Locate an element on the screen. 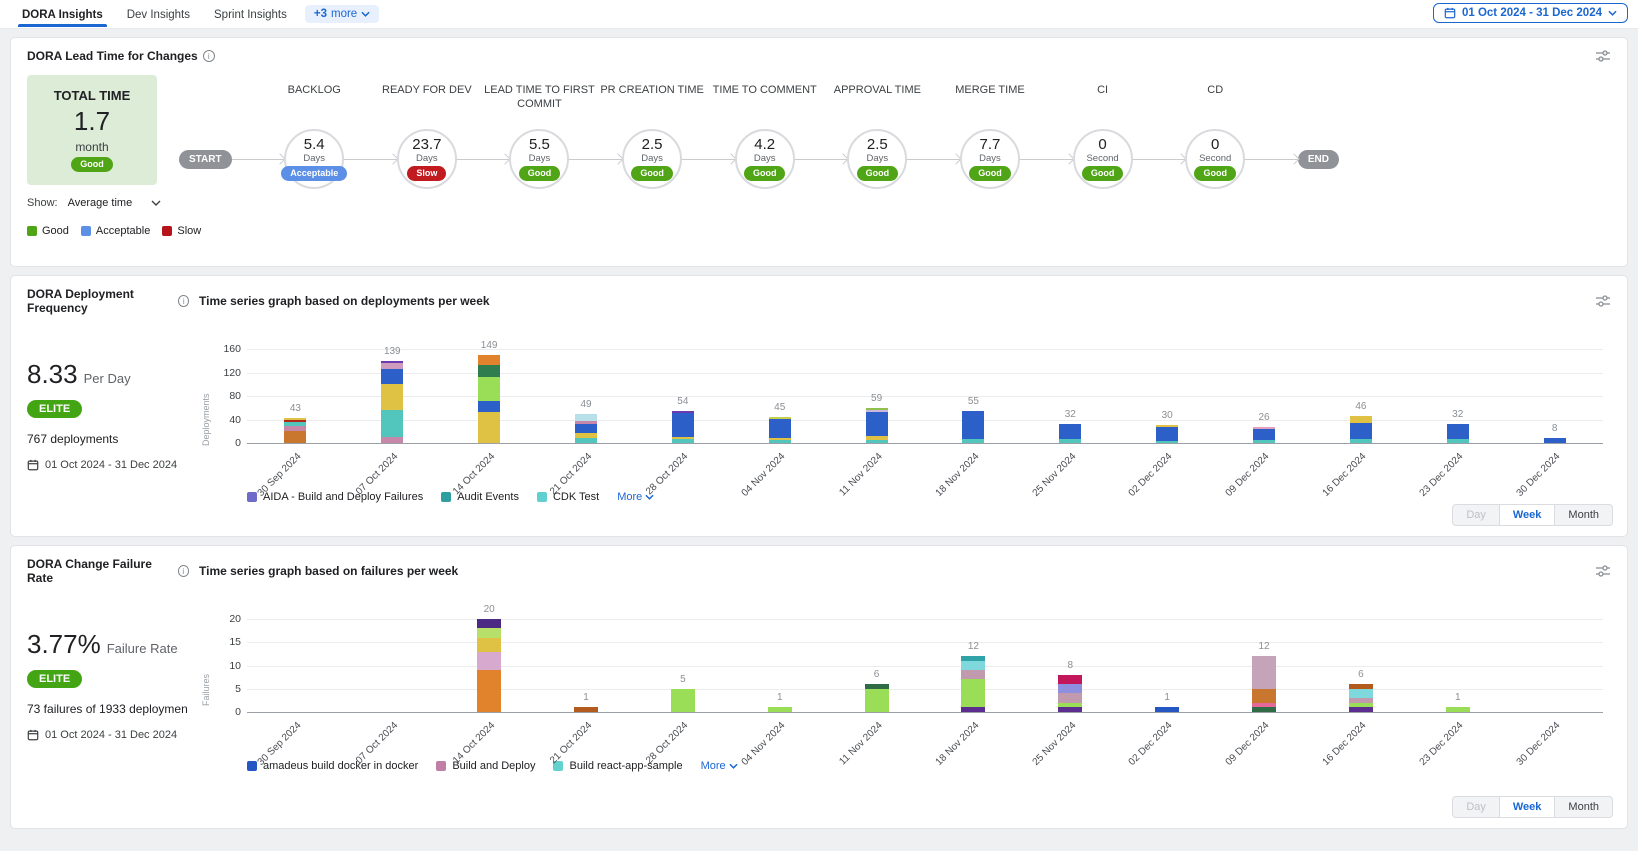 The width and height of the screenshot is (1638, 851). bar-cell: 46 is located at coordinates (1360, 396).